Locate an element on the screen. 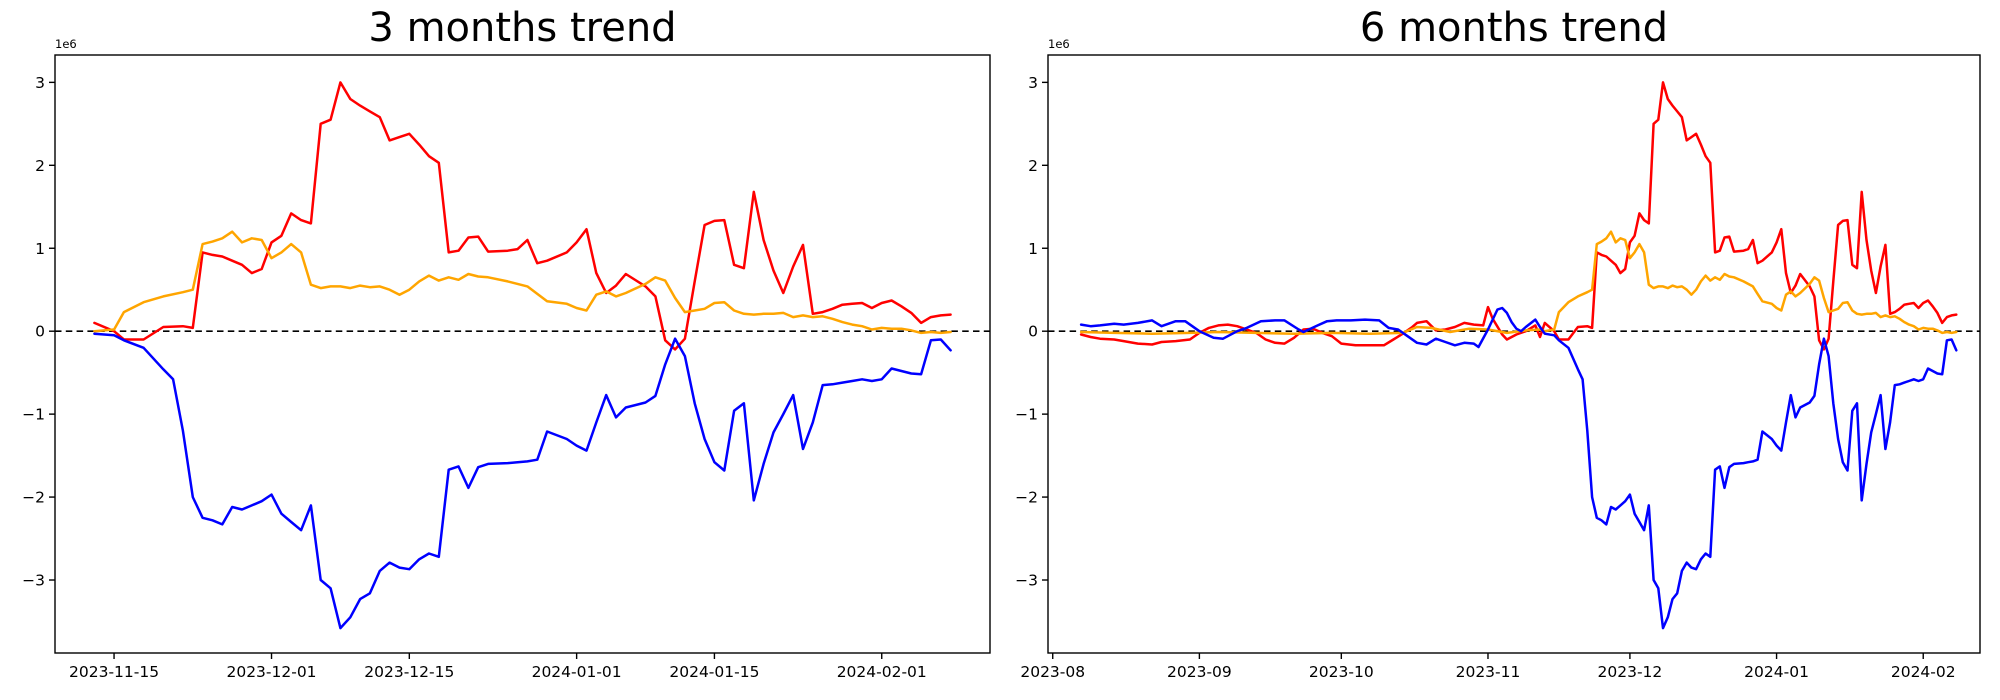 This screenshot has height=700, width=2000. chart-title-3-months: 3 months trend is located at coordinates (522, 28).